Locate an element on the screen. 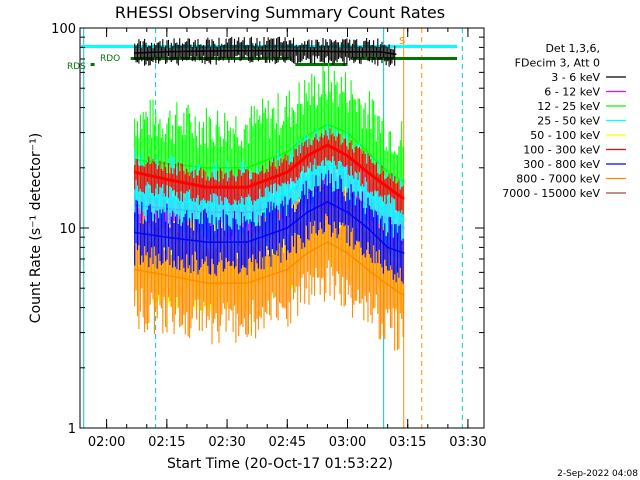 Image resolution: width=640 pixels, height=480 pixels. legend-entry-label: 7000 - 15000 keV is located at coordinates (551, 193).